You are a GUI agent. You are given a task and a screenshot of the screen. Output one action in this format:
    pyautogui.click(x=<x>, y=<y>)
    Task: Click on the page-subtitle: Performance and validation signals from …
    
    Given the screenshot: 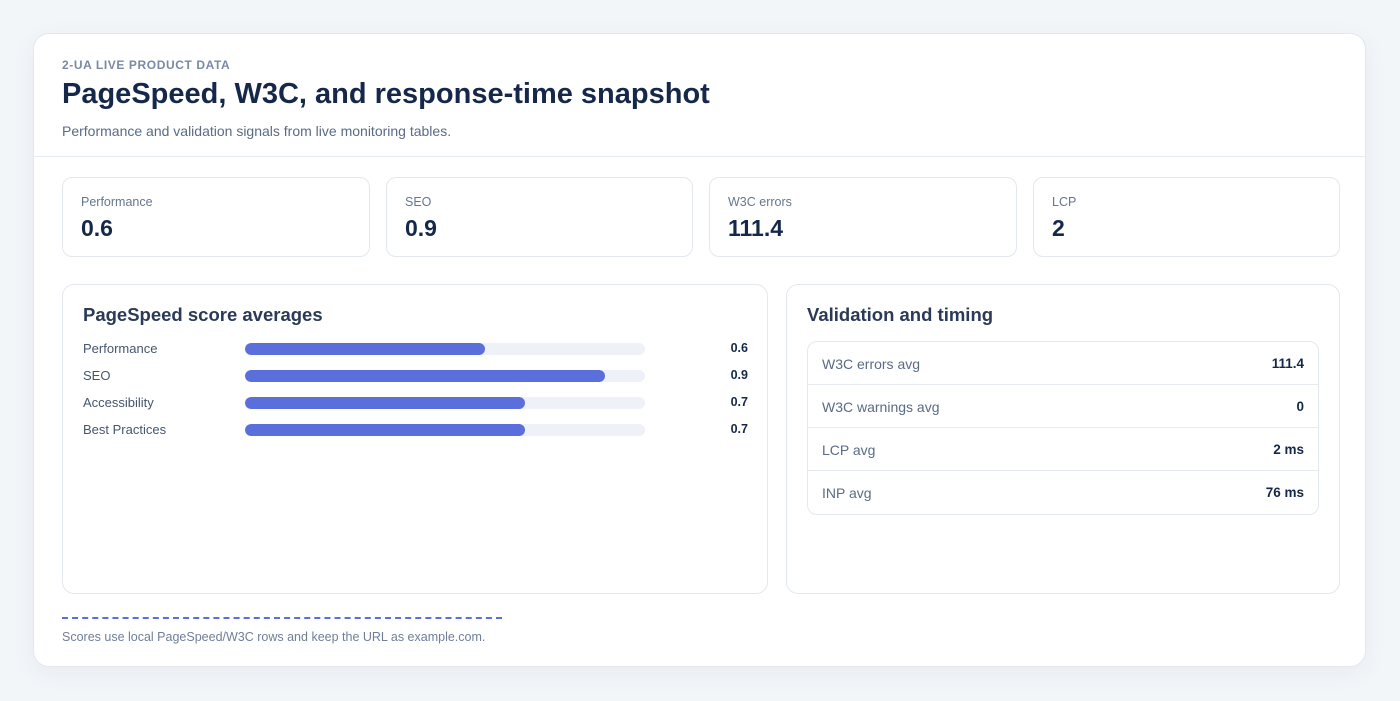 What is the action you would take?
    pyautogui.click(x=257, y=131)
    